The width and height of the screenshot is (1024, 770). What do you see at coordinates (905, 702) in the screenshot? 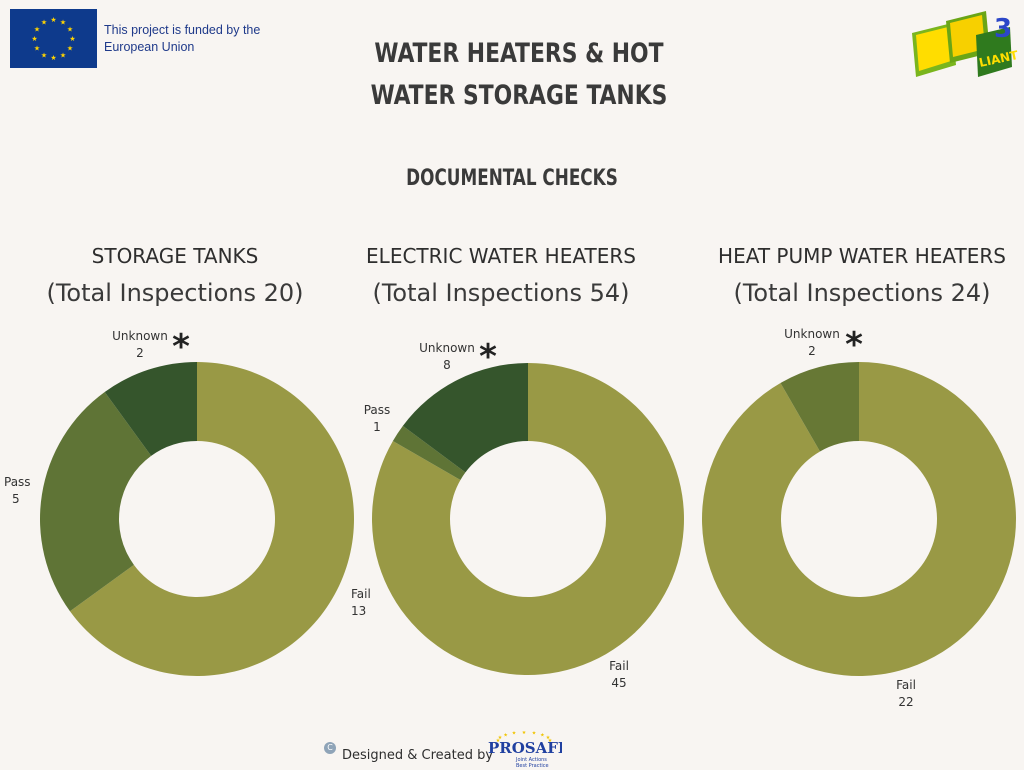
I see `slice-value-fail: 22` at bounding box center [905, 702].